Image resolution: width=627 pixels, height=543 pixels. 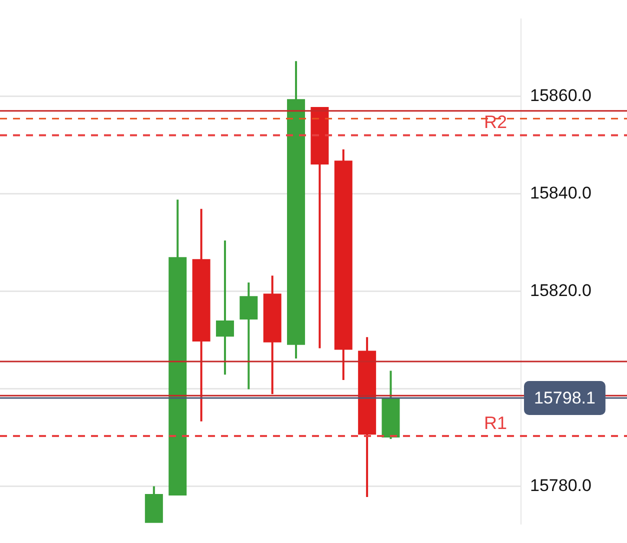 What do you see at coordinates (561, 485) in the screenshot?
I see `y-tick-label: 15780.0` at bounding box center [561, 485].